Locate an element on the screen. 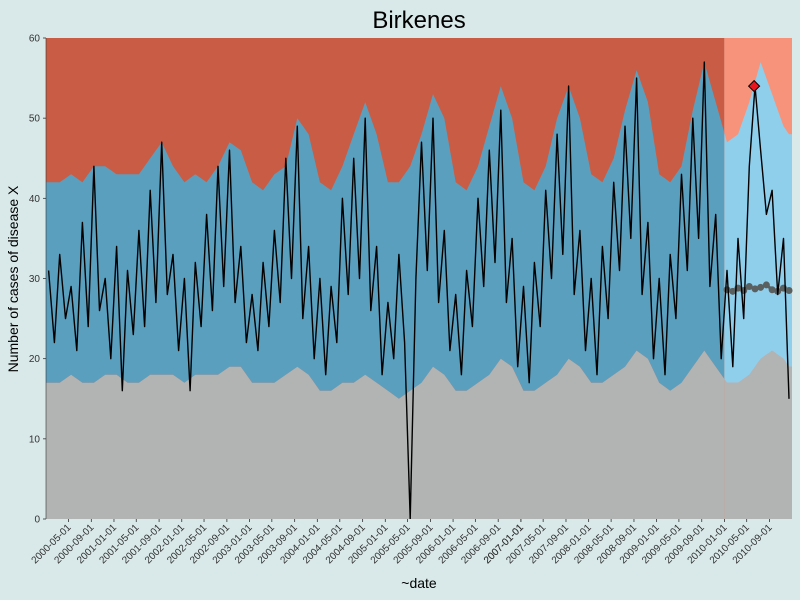  y-tick-label: 10 is located at coordinates (35, 439).